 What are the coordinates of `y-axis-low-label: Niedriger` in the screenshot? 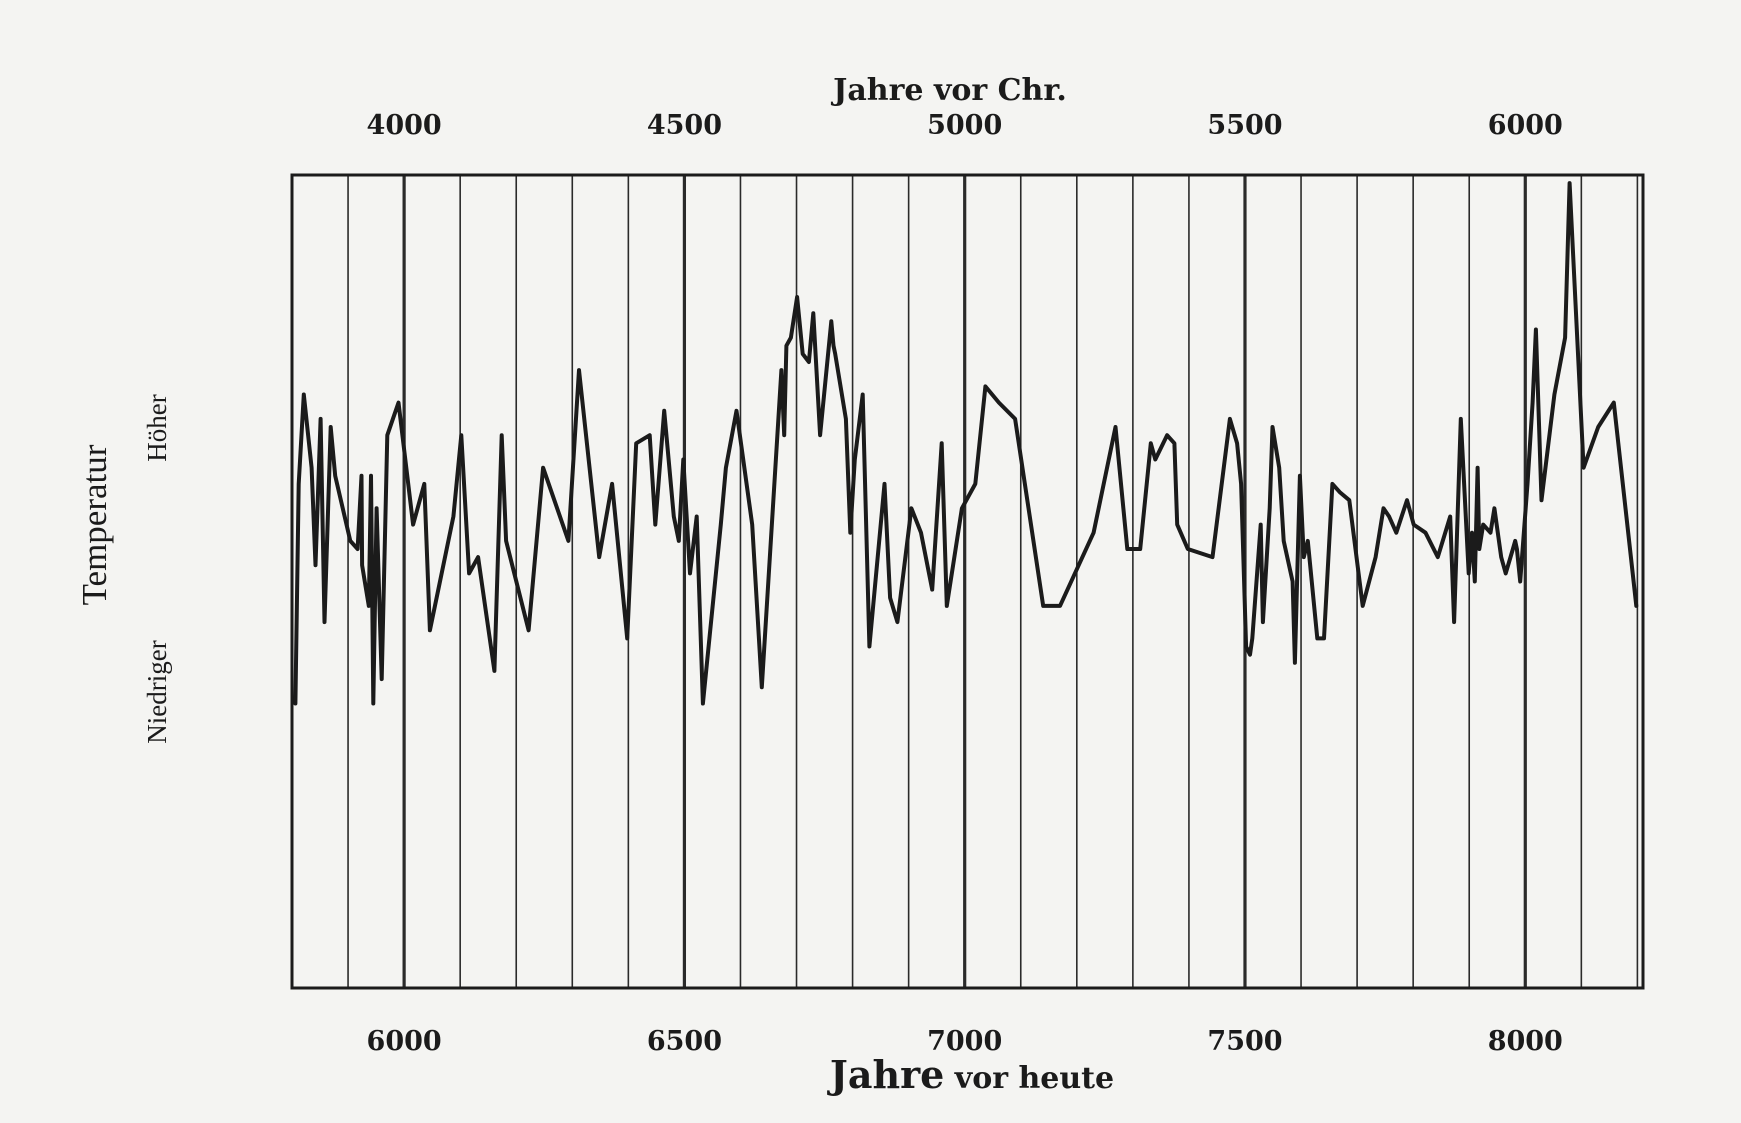 It's located at (157, 691).